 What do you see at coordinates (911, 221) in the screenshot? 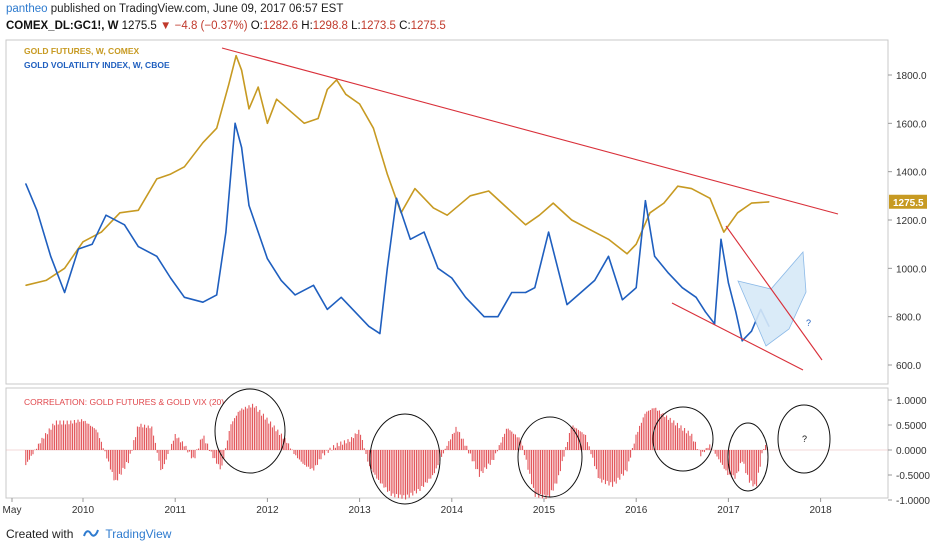
I see `y-tick-label: 1200.0` at bounding box center [911, 221].